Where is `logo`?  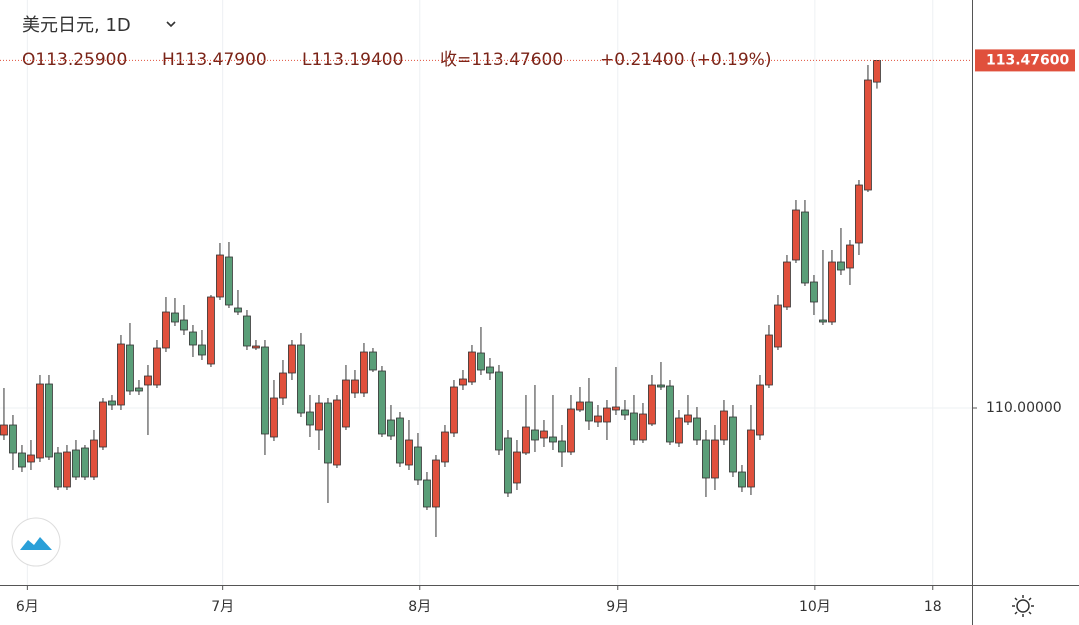 logo is located at coordinates (36, 542).